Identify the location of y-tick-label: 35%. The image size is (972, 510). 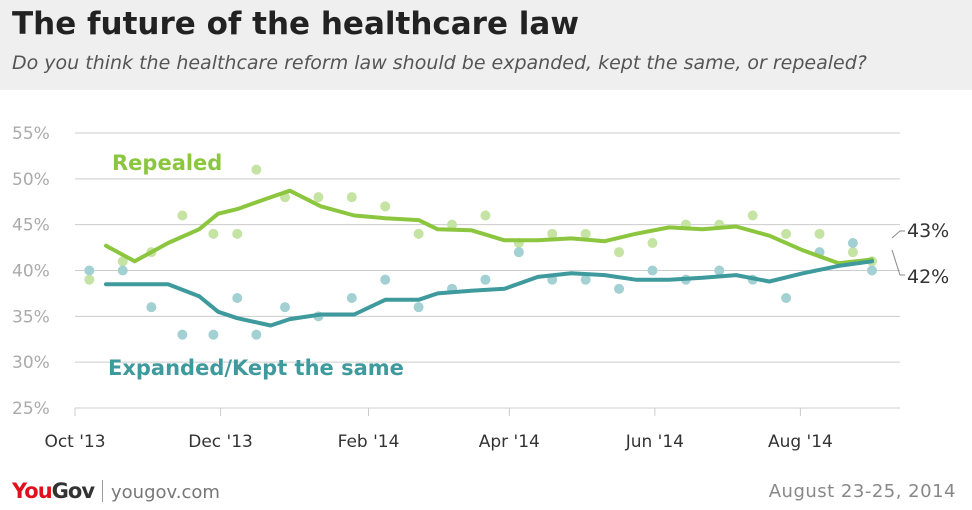
(31, 317).